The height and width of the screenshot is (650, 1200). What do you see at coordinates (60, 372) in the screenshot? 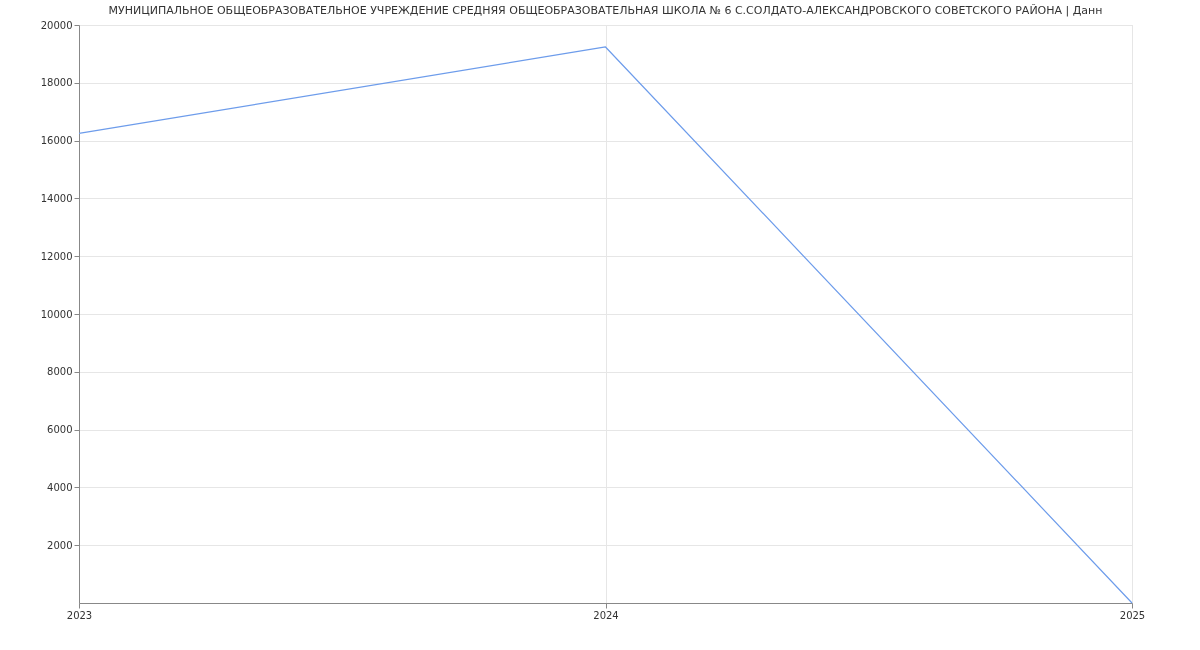
I see `y-tick-label: 8000` at bounding box center [60, 372].